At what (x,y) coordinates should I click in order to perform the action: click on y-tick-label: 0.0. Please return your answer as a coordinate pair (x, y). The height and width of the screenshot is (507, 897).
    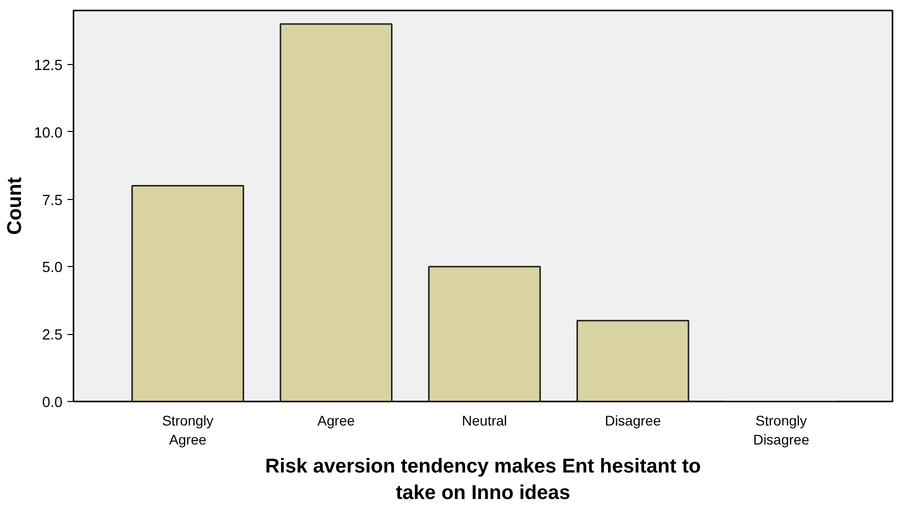
    Looking at the image, I should click on (52, 403).